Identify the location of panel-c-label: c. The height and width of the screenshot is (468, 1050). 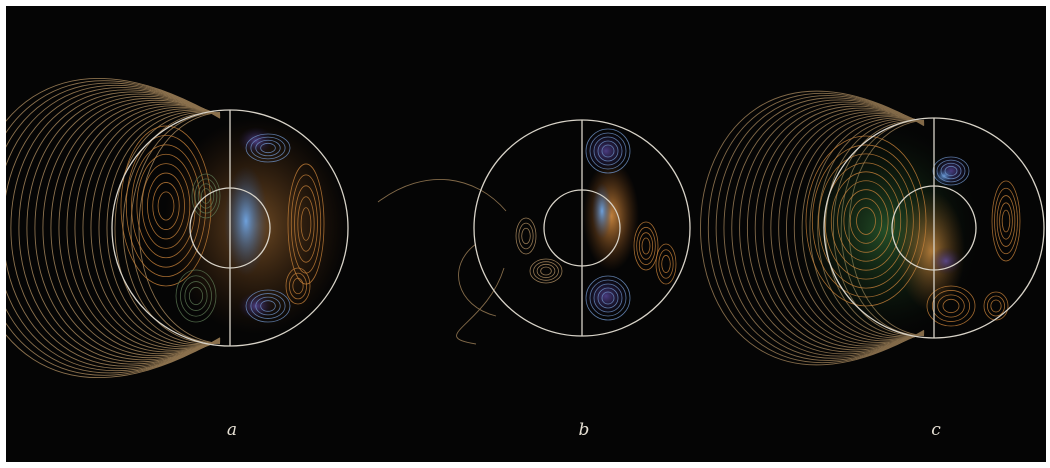
(936, 430).